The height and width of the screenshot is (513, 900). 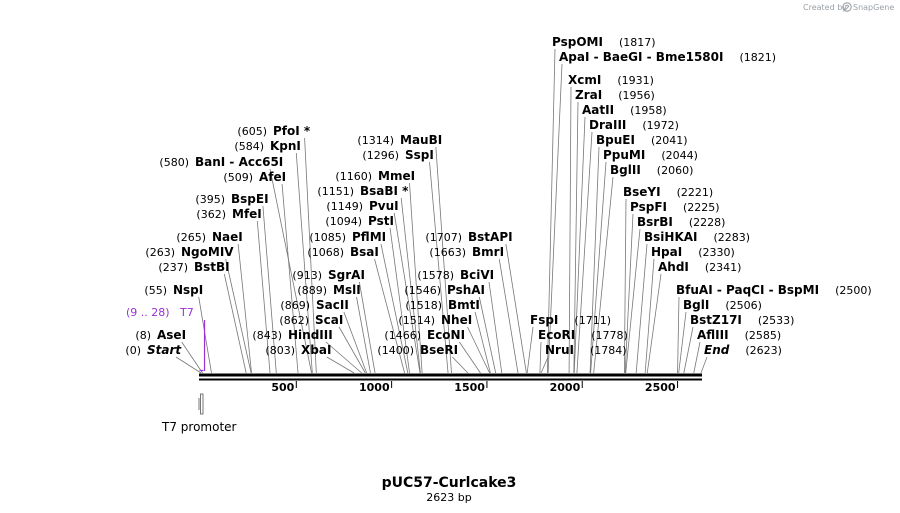 What do you see at coordinates (449, 483) in the screenshot?
I see `plasmid-name: pUC57-Curlcake3` at bounding box center [449, 483].